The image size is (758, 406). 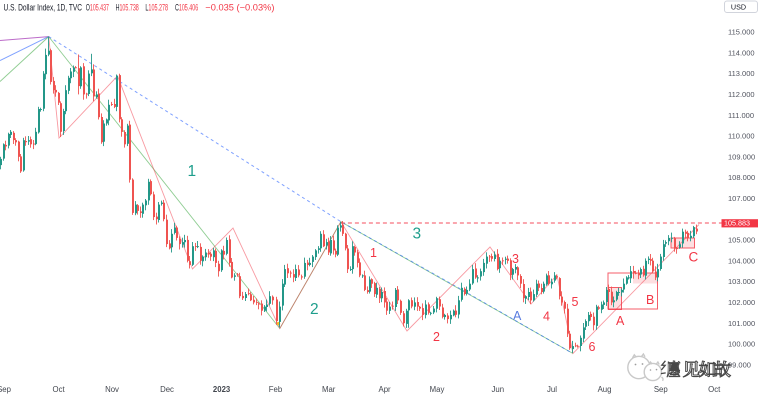 I want to click on svg-text: 113.000, so click(x=741, y=73).